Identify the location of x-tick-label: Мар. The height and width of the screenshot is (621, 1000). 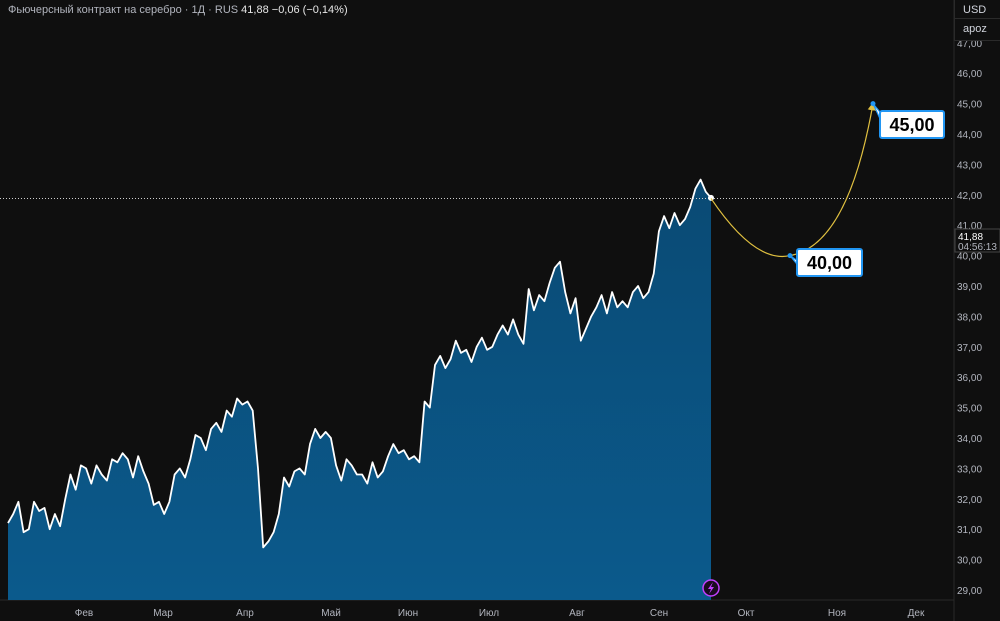
(163, 613).